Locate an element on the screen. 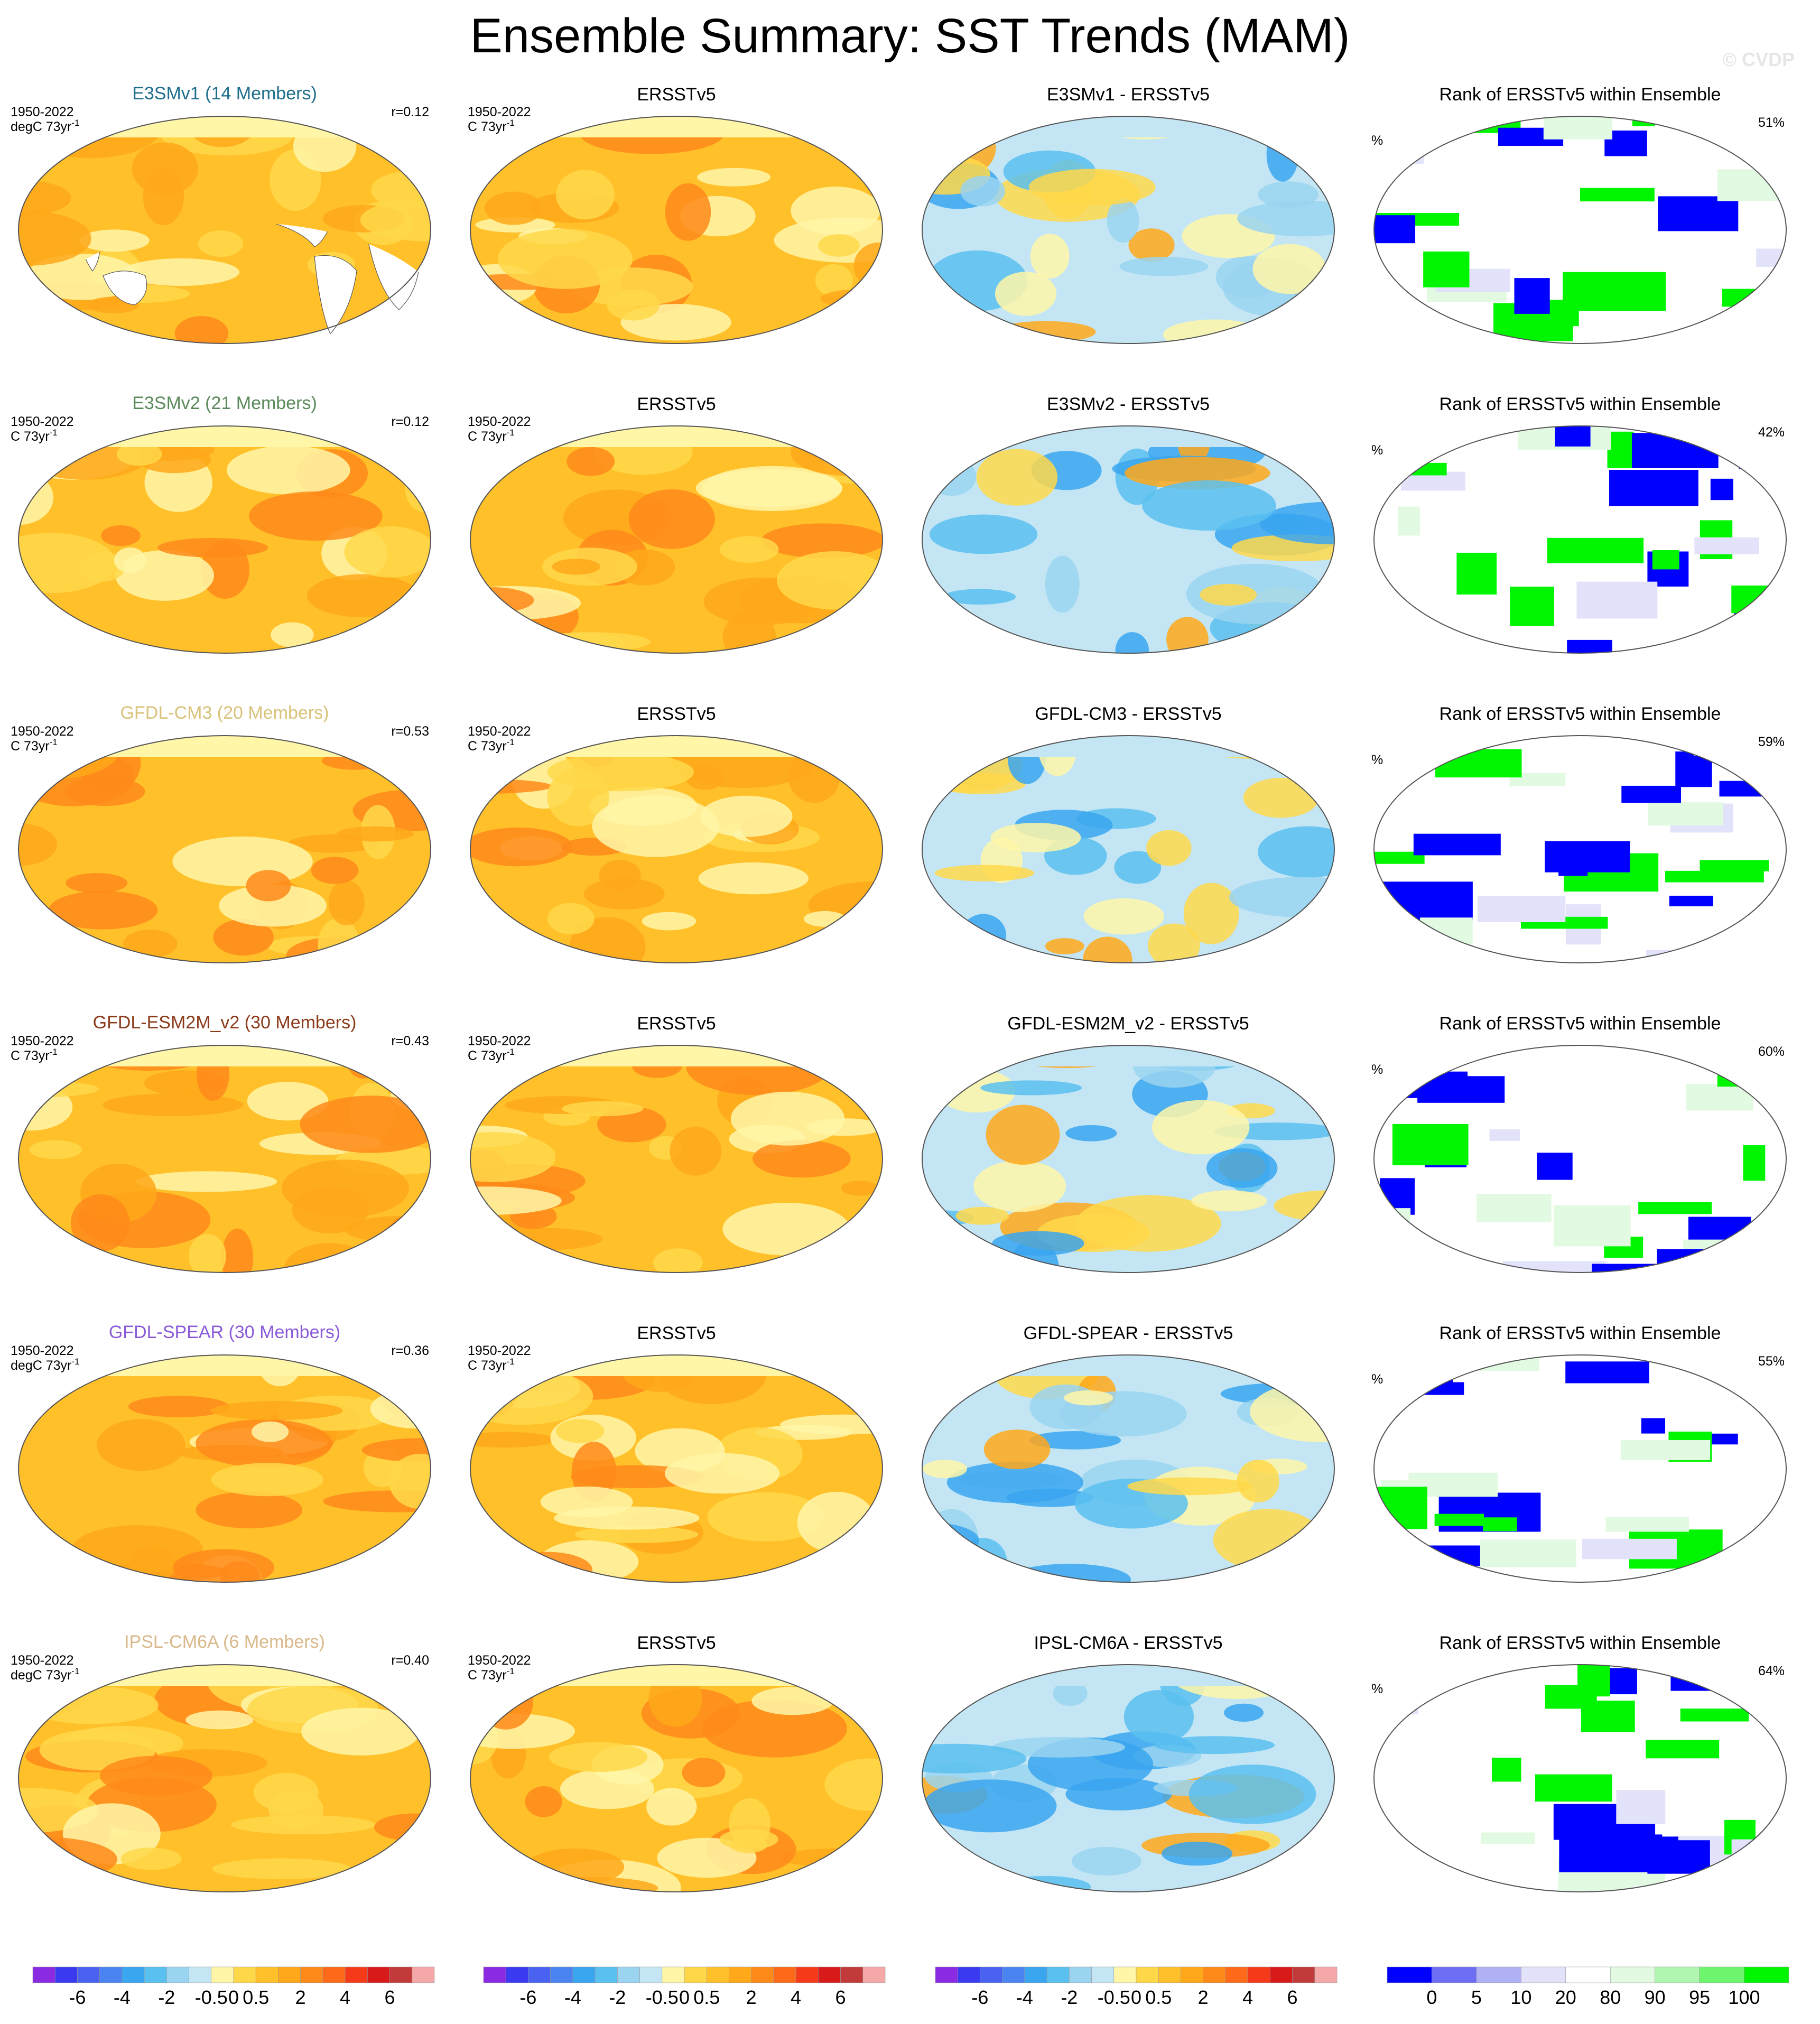 The height and width of the screenshot is (2024, 1820). diff-title: GFDL-CM3 - ERSSTv5 is located at coordinates (1128, 714).